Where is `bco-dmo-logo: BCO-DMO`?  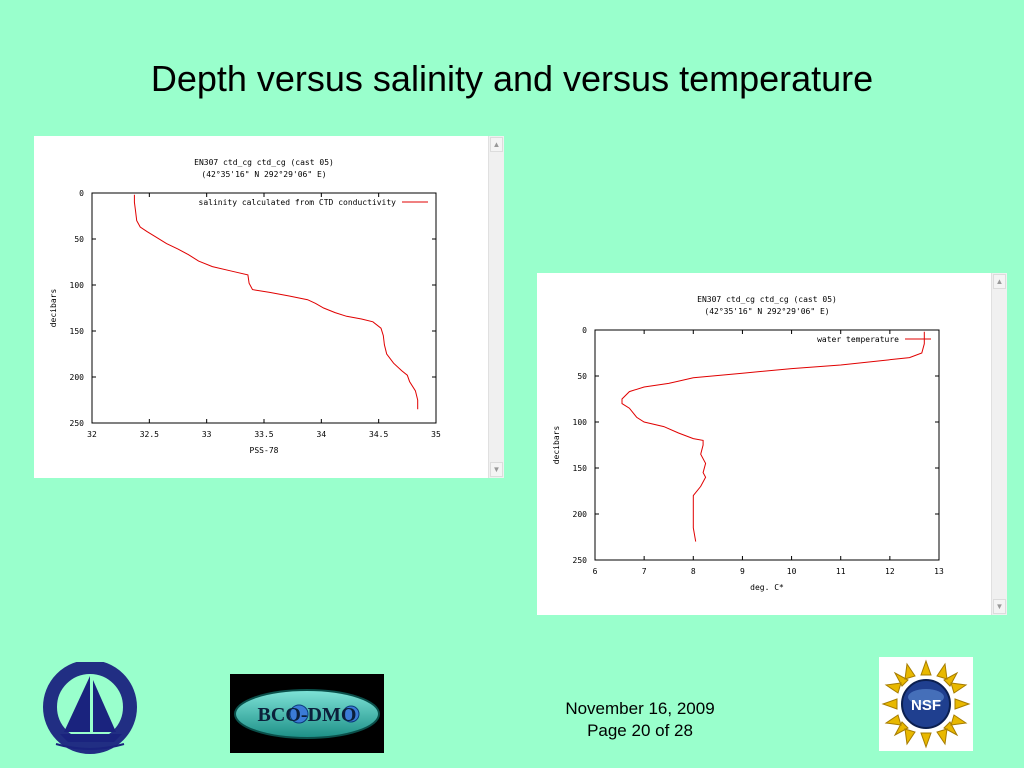 bco-dmo-logo: BCO-DMO is located at coordinates (307, 713).